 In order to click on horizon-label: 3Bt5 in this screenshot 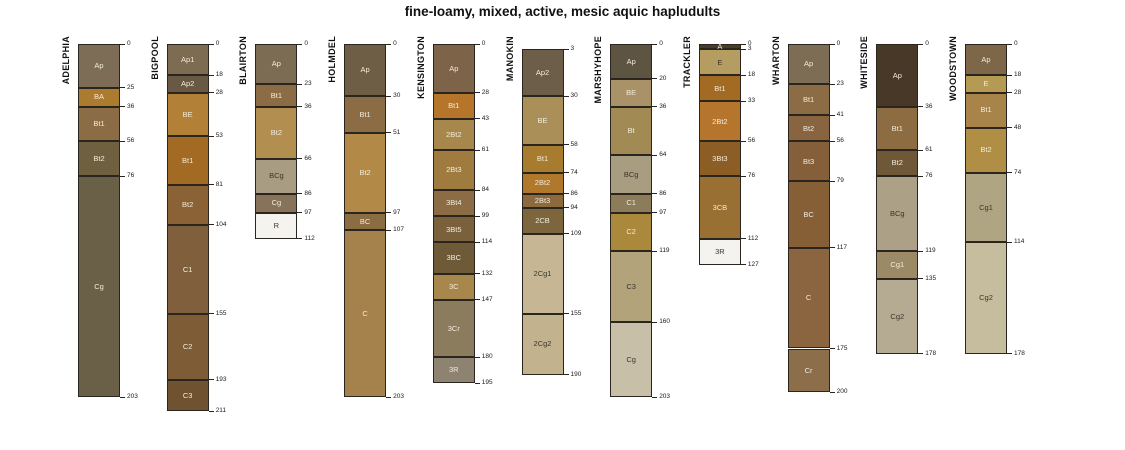, I will do `click(454, 229)`.